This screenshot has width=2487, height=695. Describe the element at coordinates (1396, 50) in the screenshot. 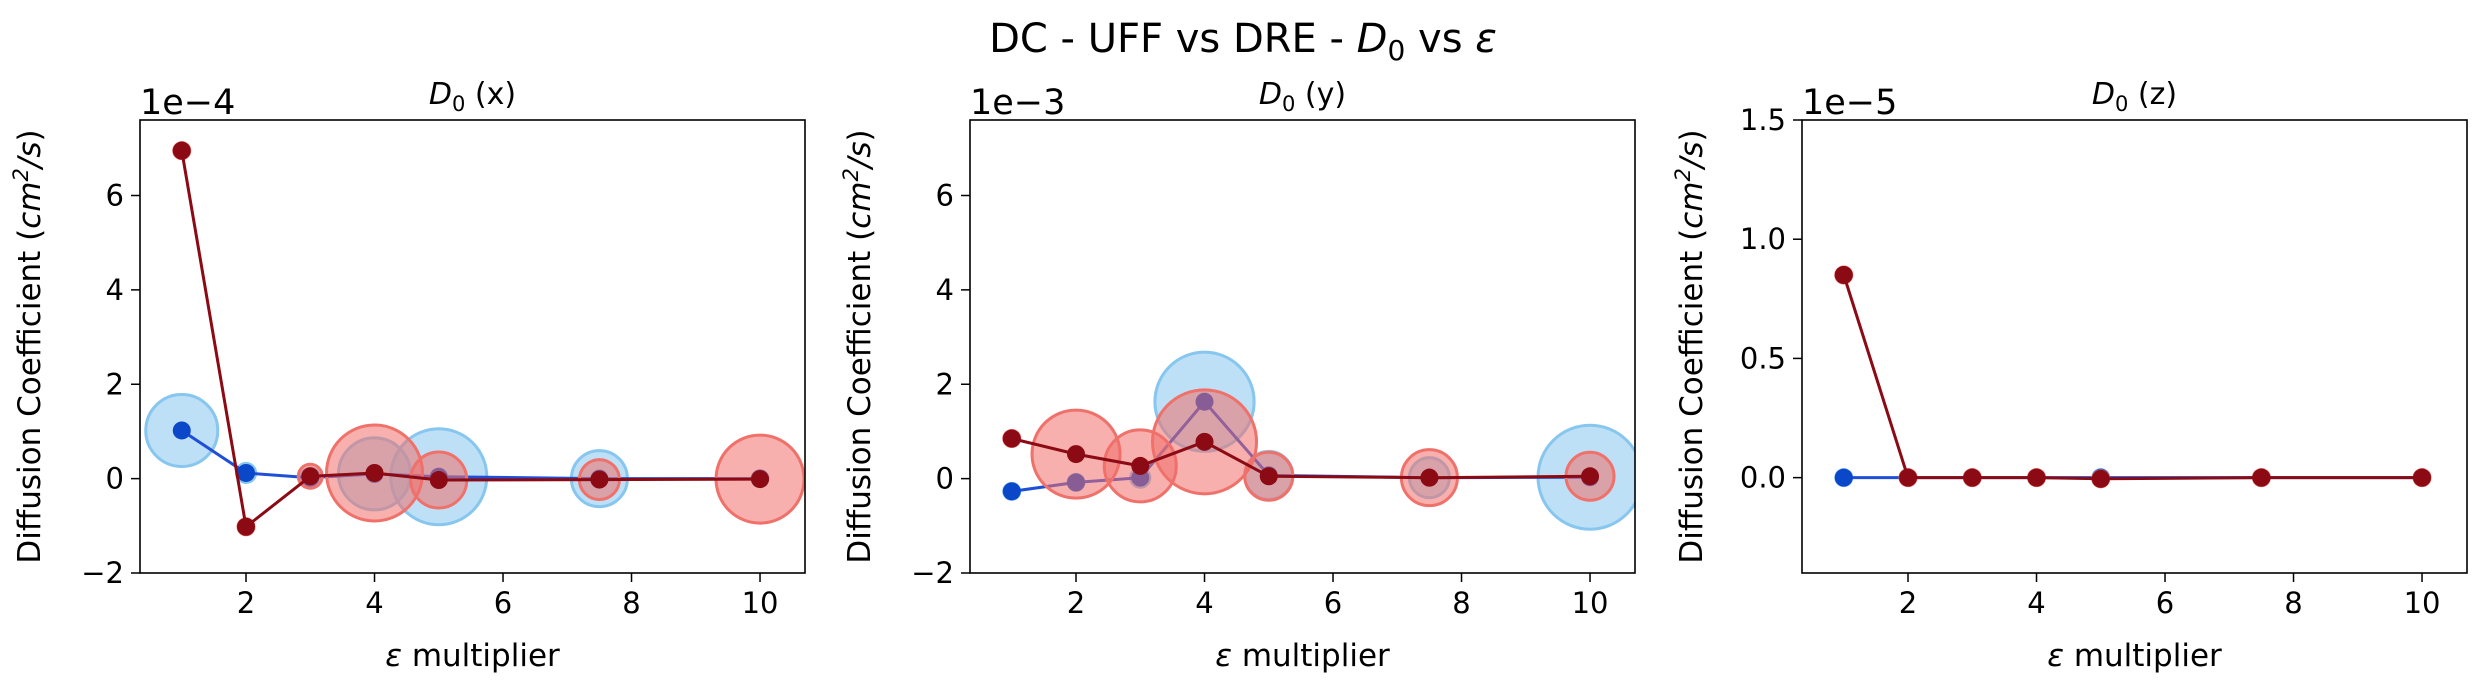

I see `figure-title-subscript: 0` at that location.